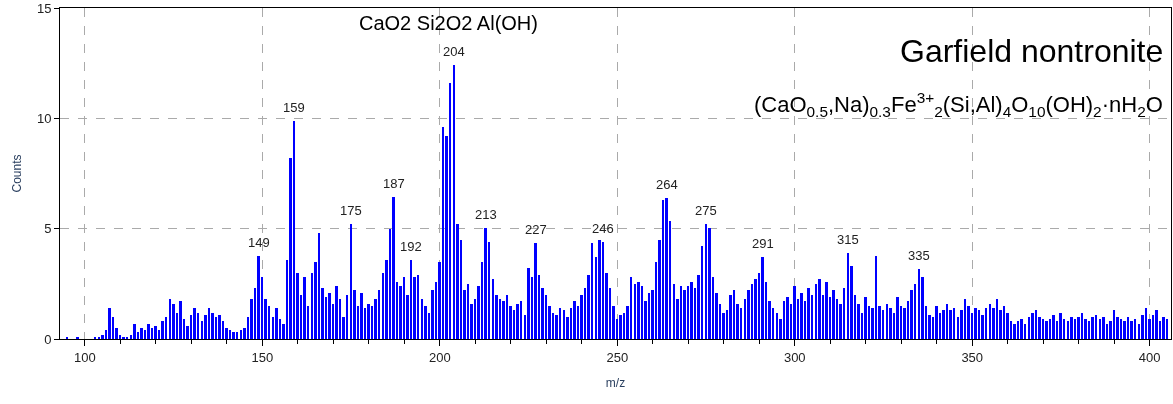 The height and width of the screenshot is (404, 1173). What do you see at coordinates (615, 383) in the screenshot?
I see `x-axis-title: m/z` at bounding box center [615, 383].